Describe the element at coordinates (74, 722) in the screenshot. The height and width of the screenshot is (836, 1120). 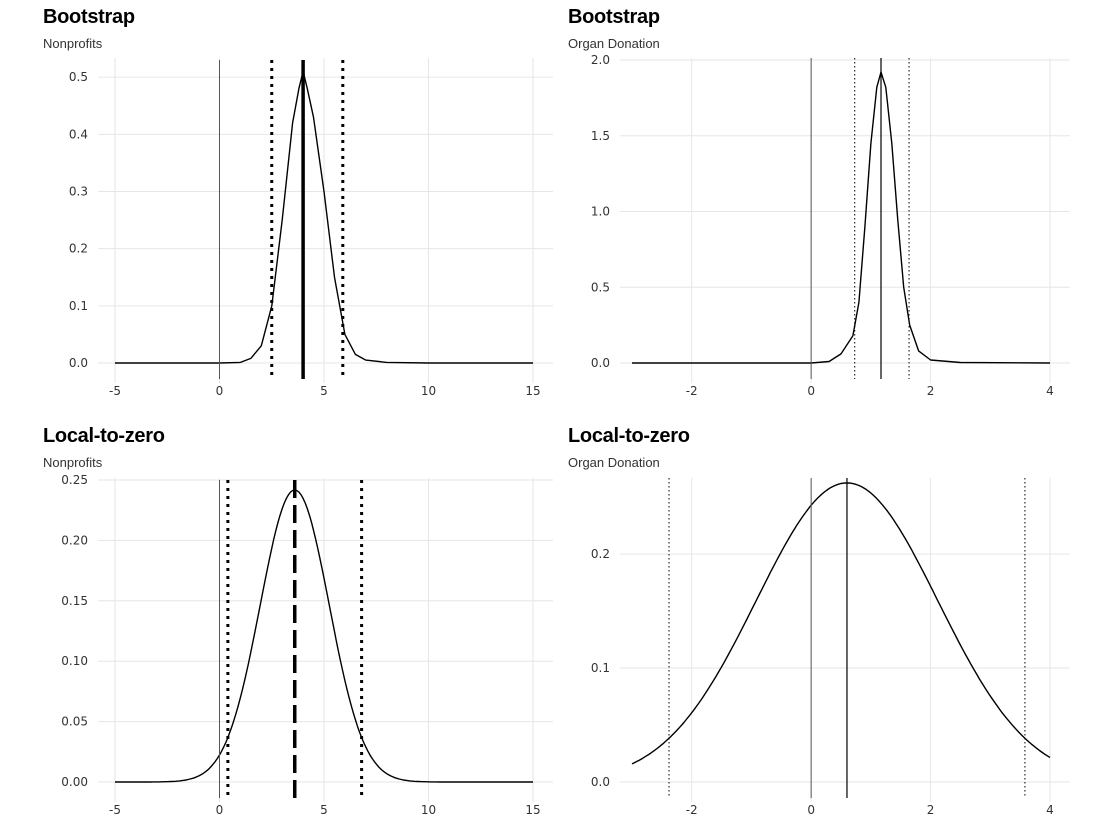
I see `y-tick-label: 0.05` at that location.